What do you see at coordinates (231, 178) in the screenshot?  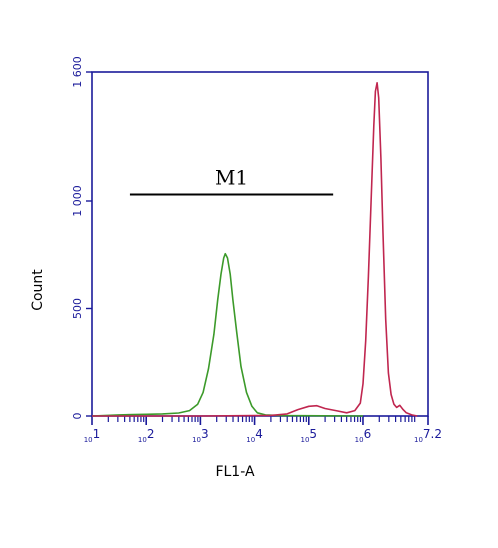 I see `gate-label: M1` at bounding box center [231, 178].